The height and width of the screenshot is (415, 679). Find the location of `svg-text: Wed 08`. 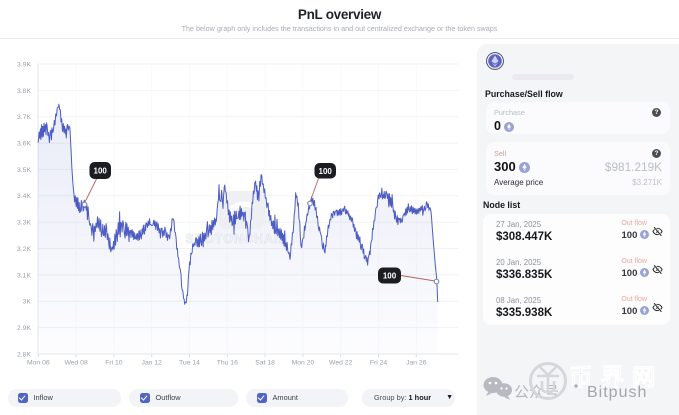

svg-text: Wed 08 is located at coordinates (76, 363).